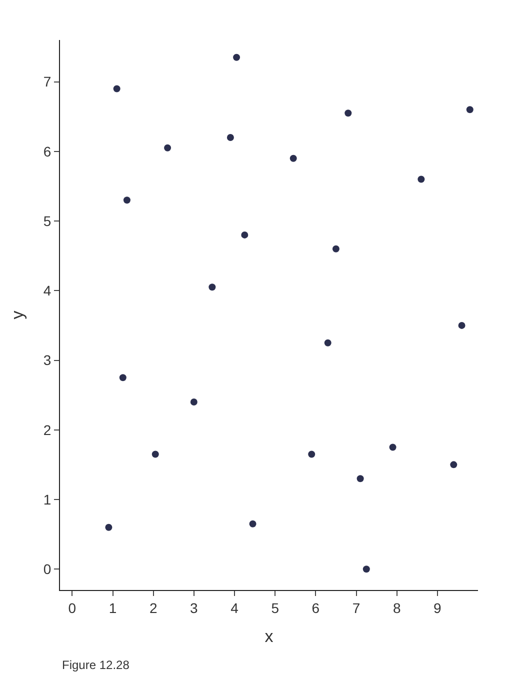 The height and width of the screenshot is (700, 508). What do you see at coordinates (47, 499) in the screenshot?
I see `y-tick-label: 1` at bounding box center [47, 499].